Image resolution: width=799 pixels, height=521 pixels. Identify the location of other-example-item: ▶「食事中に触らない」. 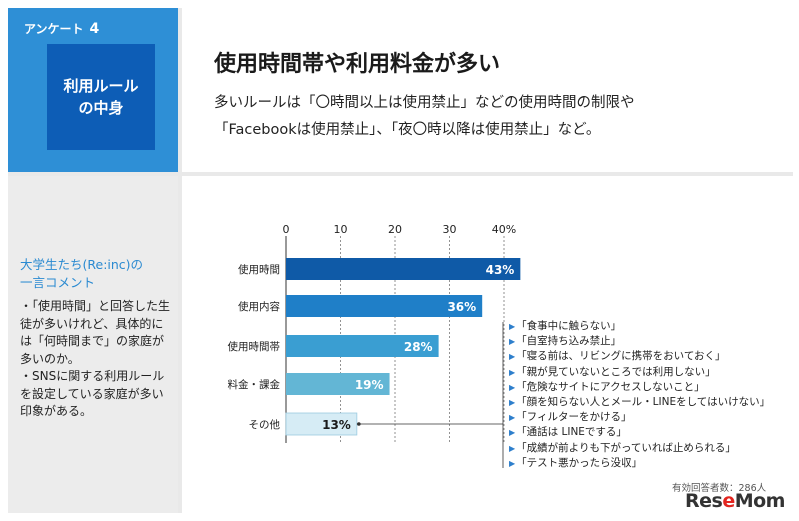
(565, 326).